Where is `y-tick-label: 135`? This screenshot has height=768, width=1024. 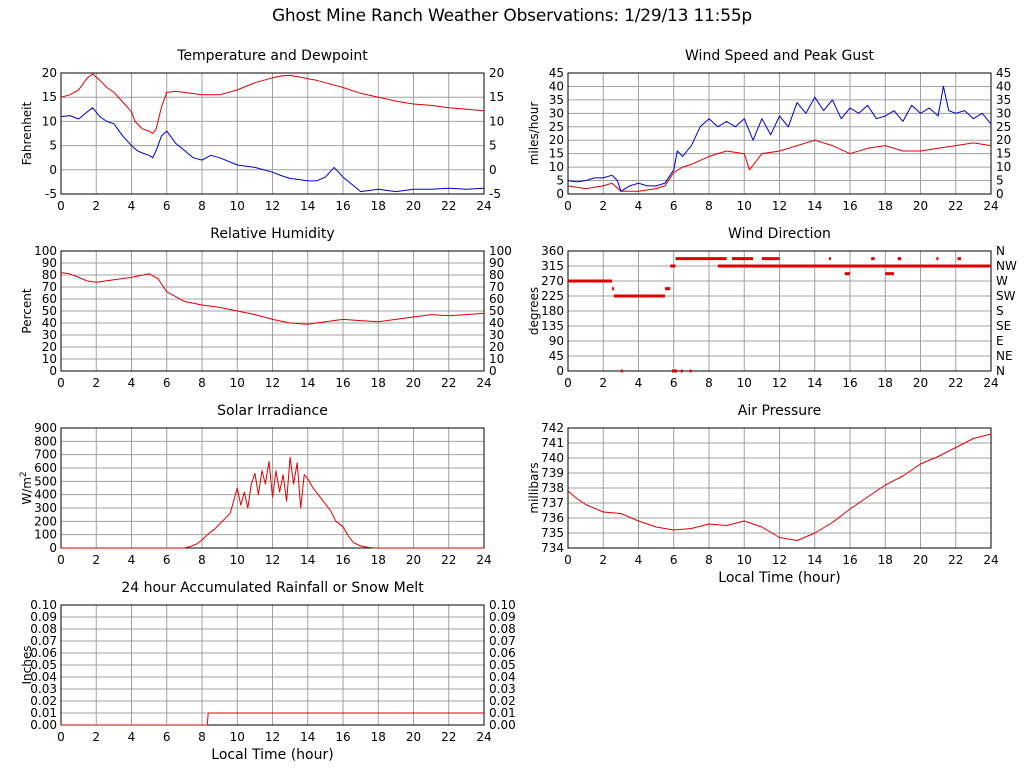 y-tick-label: 135 is located at coordinates (552, 326).